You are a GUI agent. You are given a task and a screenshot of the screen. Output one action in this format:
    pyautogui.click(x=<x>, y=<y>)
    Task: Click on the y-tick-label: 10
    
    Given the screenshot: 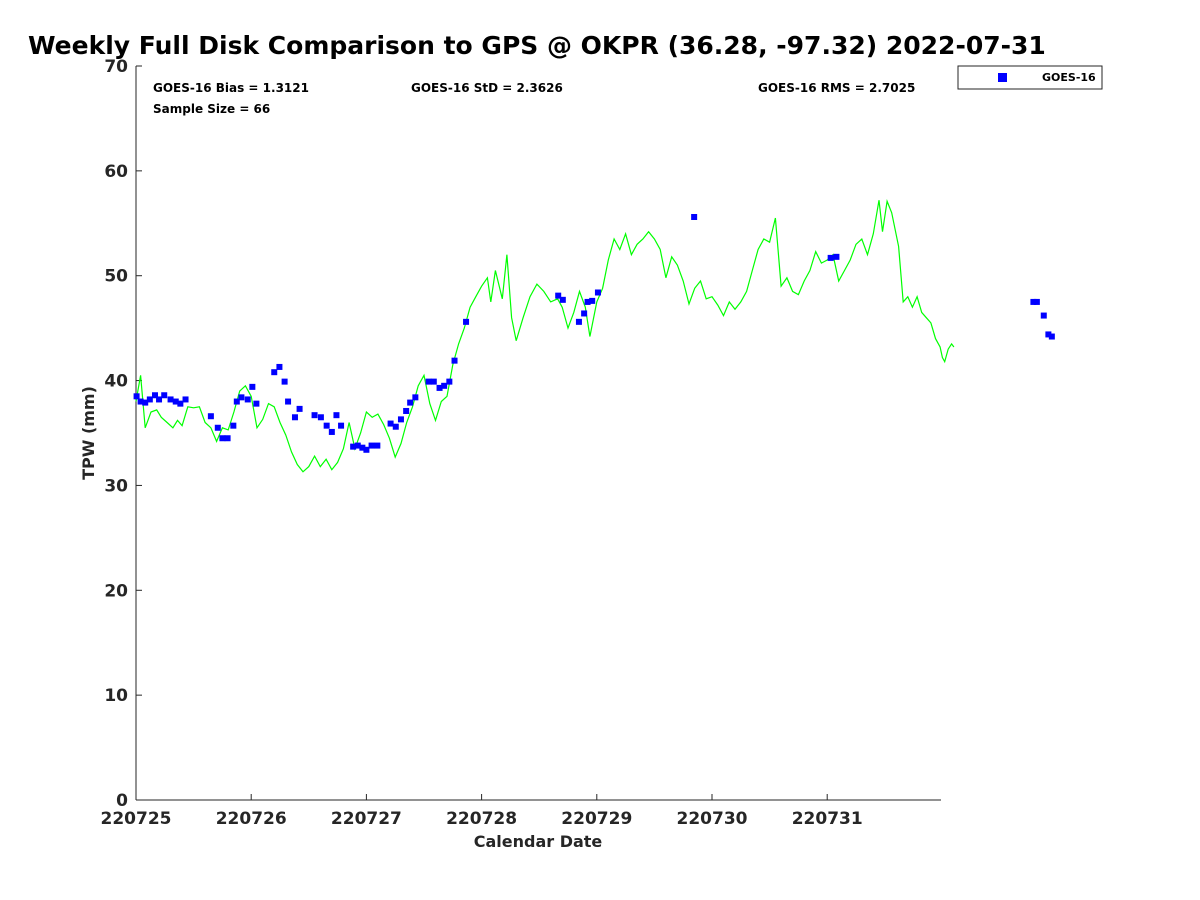 What is the action you would take?
    pyautogui.click(x=116, y=696)
    